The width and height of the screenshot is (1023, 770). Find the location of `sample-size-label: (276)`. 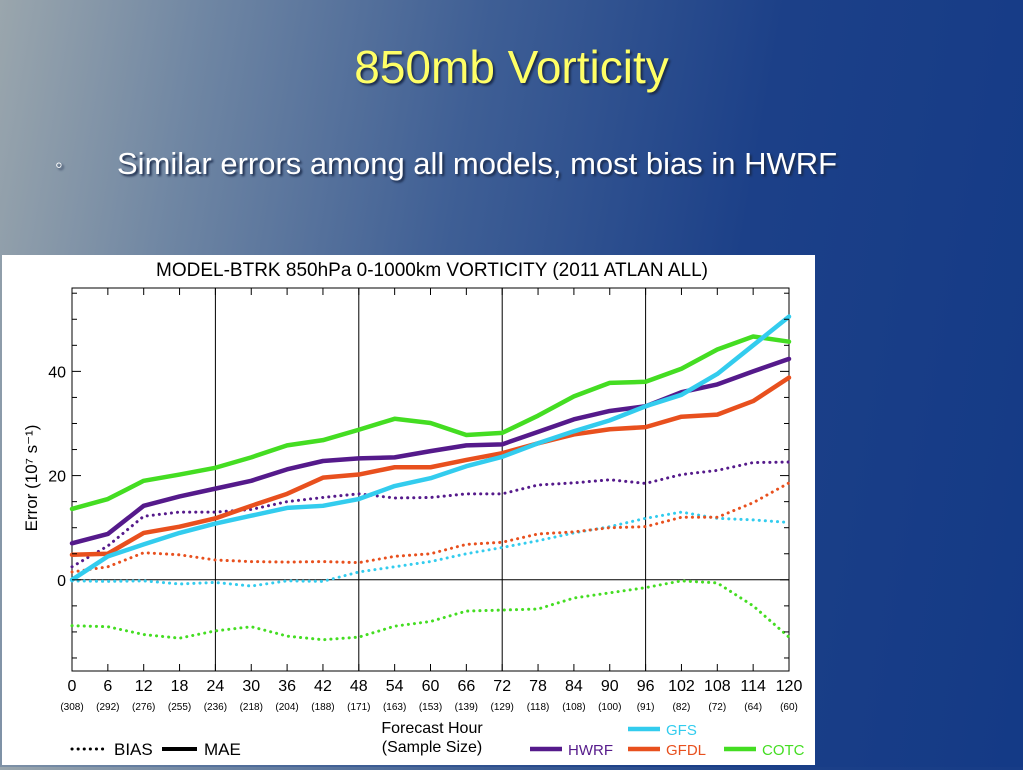

sample-size-label: (276) is located at coordinates (143, 707).